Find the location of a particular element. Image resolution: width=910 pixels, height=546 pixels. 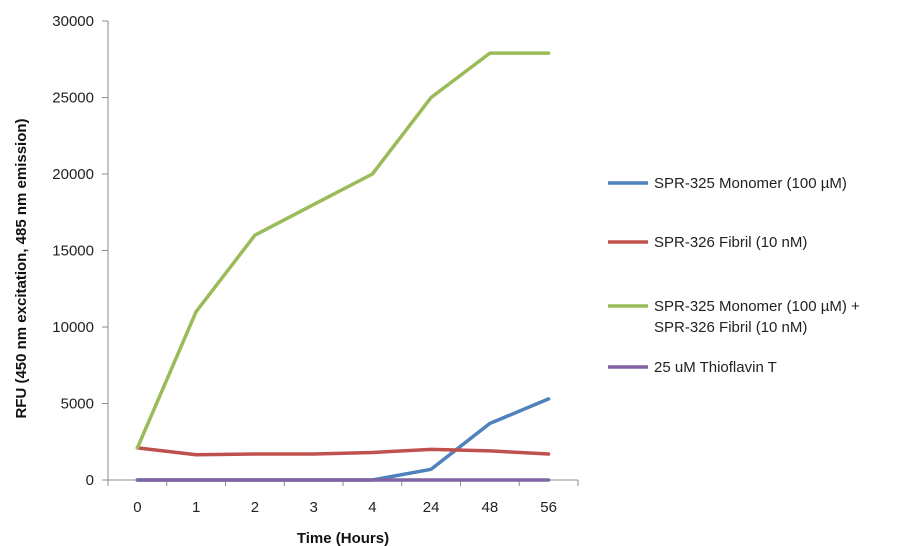

y-tick-label: 0 is located at coordinates (90, 480).